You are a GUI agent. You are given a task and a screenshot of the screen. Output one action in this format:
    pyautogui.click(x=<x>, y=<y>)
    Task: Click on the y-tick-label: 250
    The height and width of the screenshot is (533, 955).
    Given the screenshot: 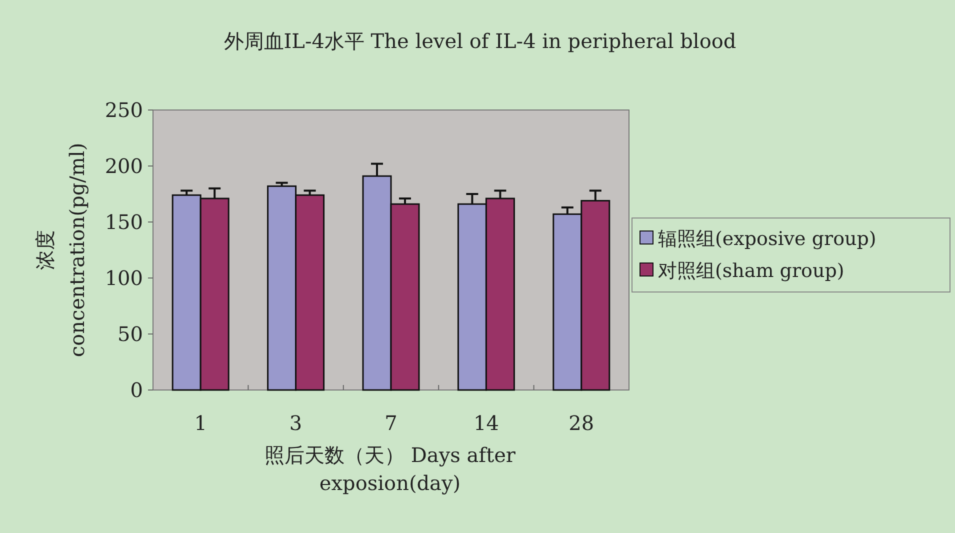 What is the action you would take?
    pyautogui.click(x=123, y=110)
    